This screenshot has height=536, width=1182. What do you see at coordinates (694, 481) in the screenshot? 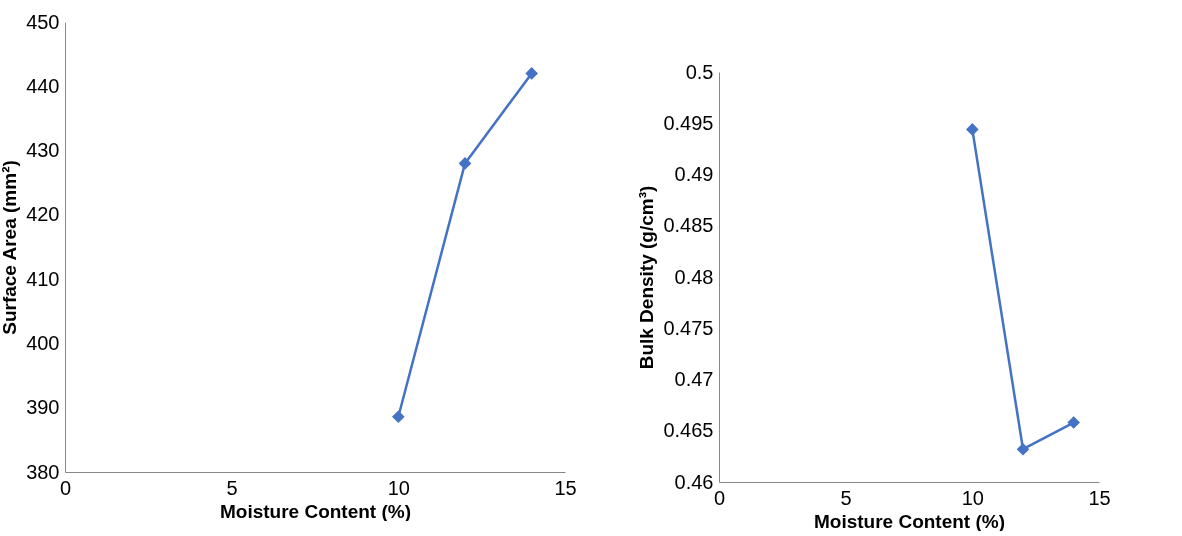
I see `y-tick-label: 0.46` at bounding box center [694, 481].